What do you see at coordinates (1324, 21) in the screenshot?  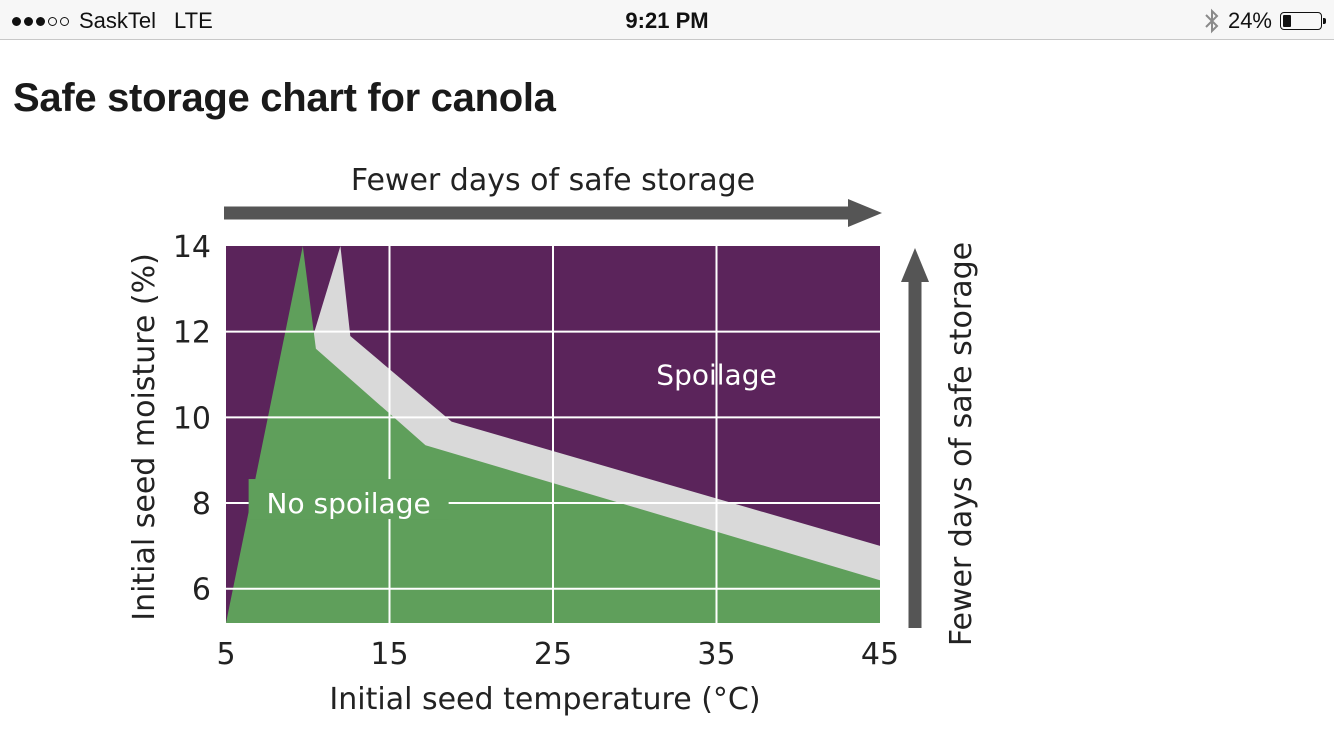 I see `battery-nub` at bounding box center [1324, 21].